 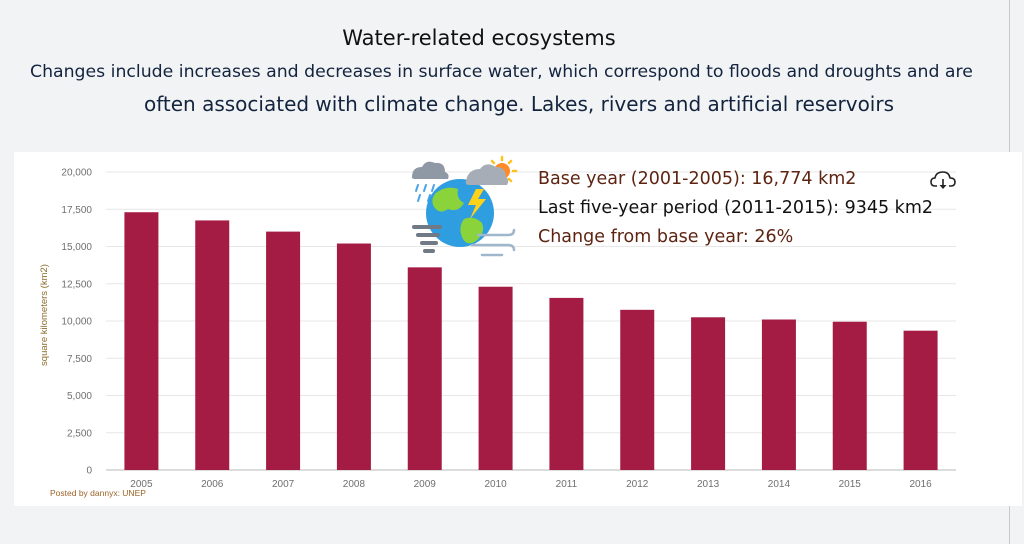 I want to click on cloud-download-icon, so click(x=943, y=181).